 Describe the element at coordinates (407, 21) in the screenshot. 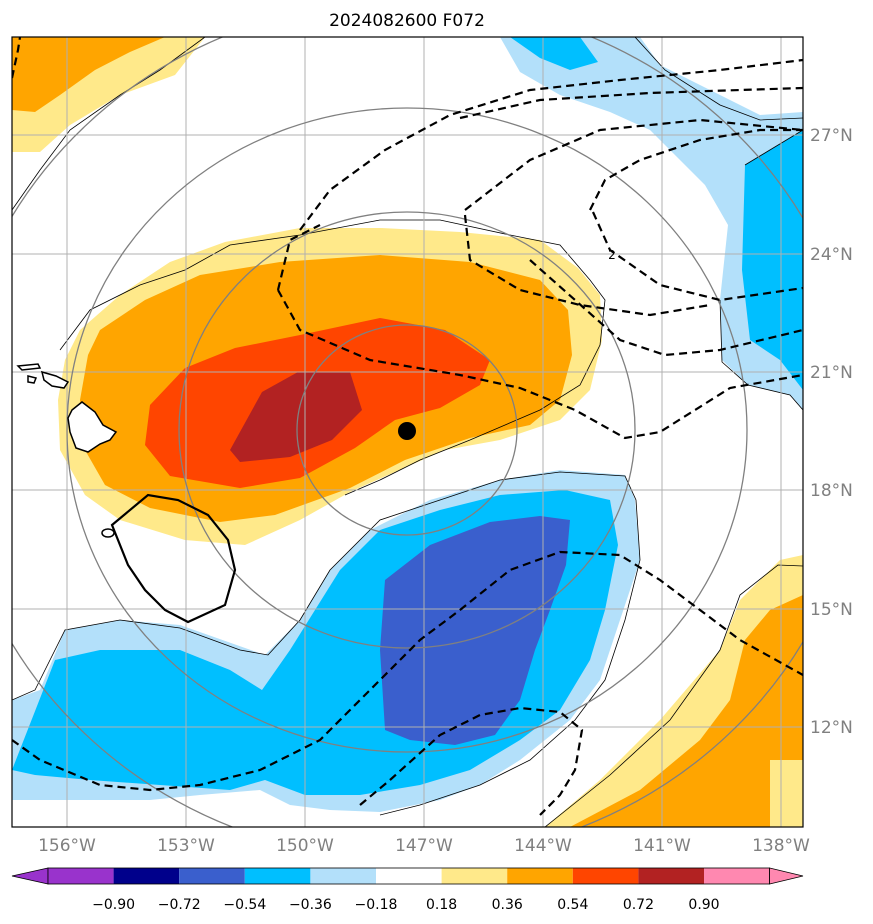

I see `map-title: 2024082600 F072` at that location.